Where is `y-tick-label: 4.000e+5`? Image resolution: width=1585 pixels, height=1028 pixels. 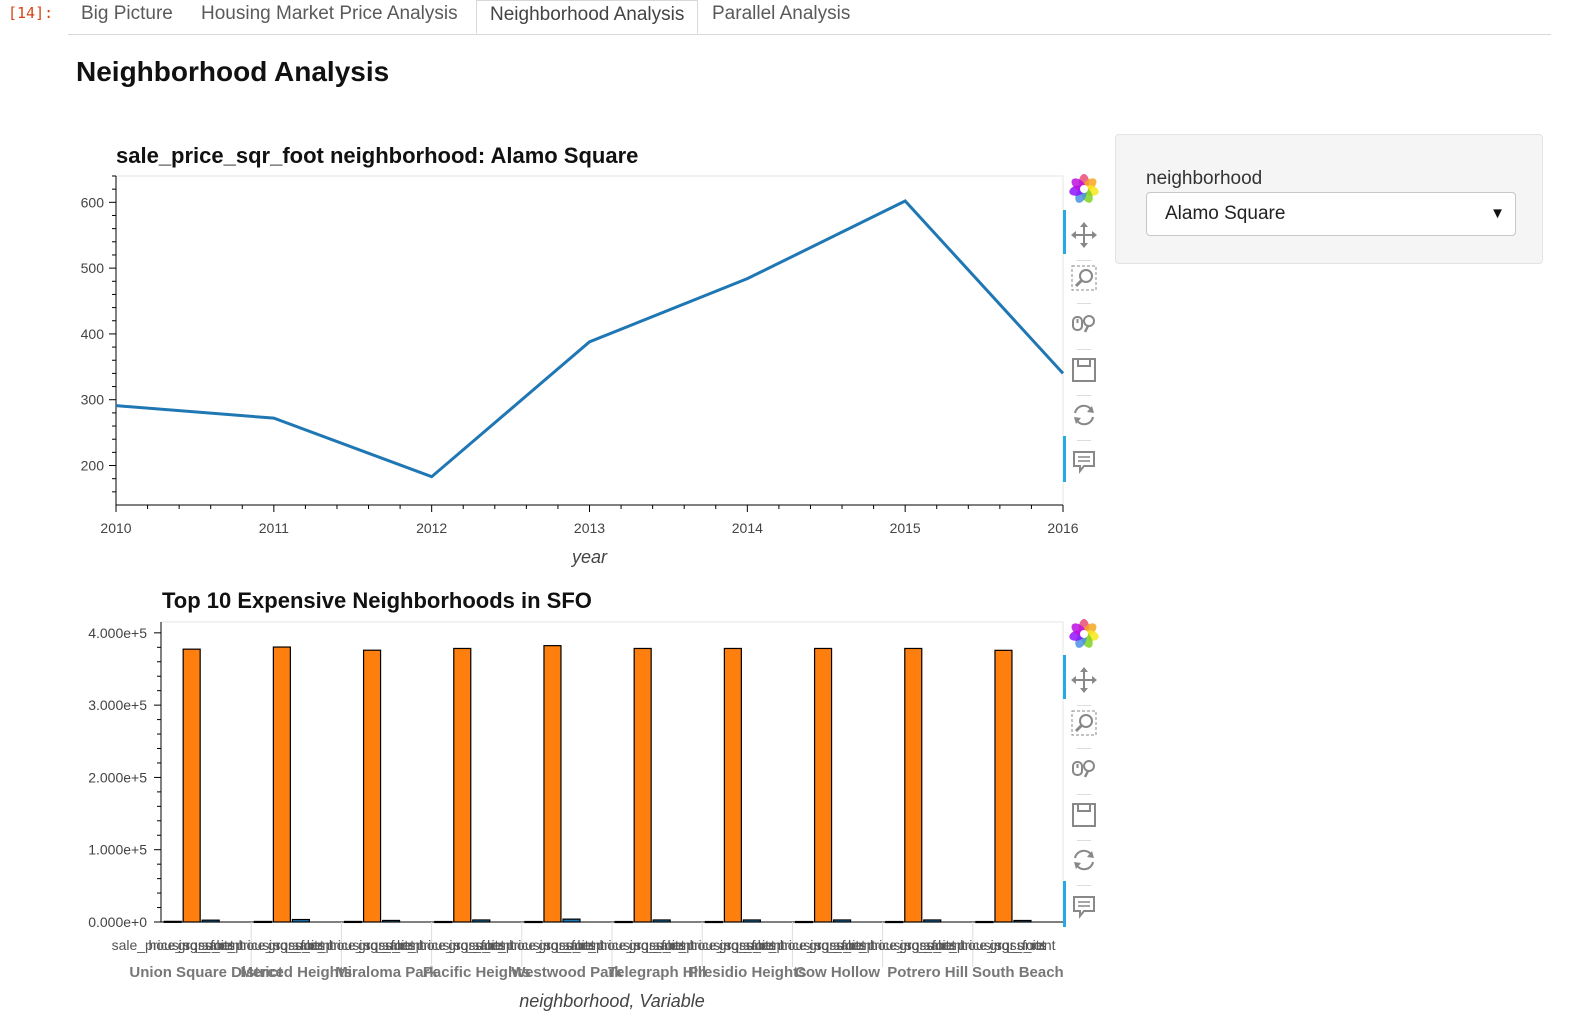
y-tick-label: 4.000e+5 is located at coordinates (117, 633).